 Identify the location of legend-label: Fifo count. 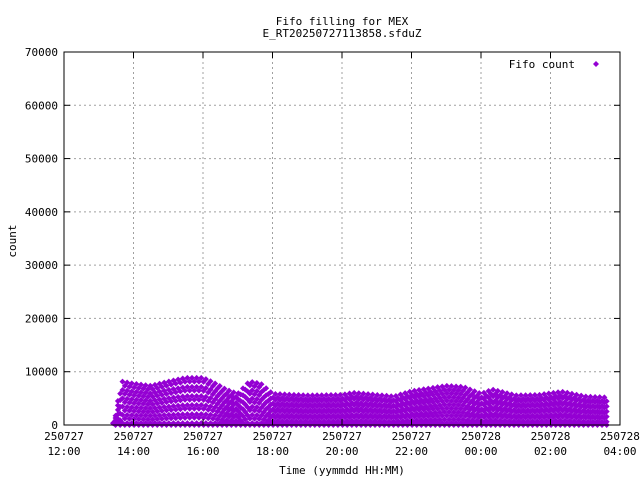
(542, 64).